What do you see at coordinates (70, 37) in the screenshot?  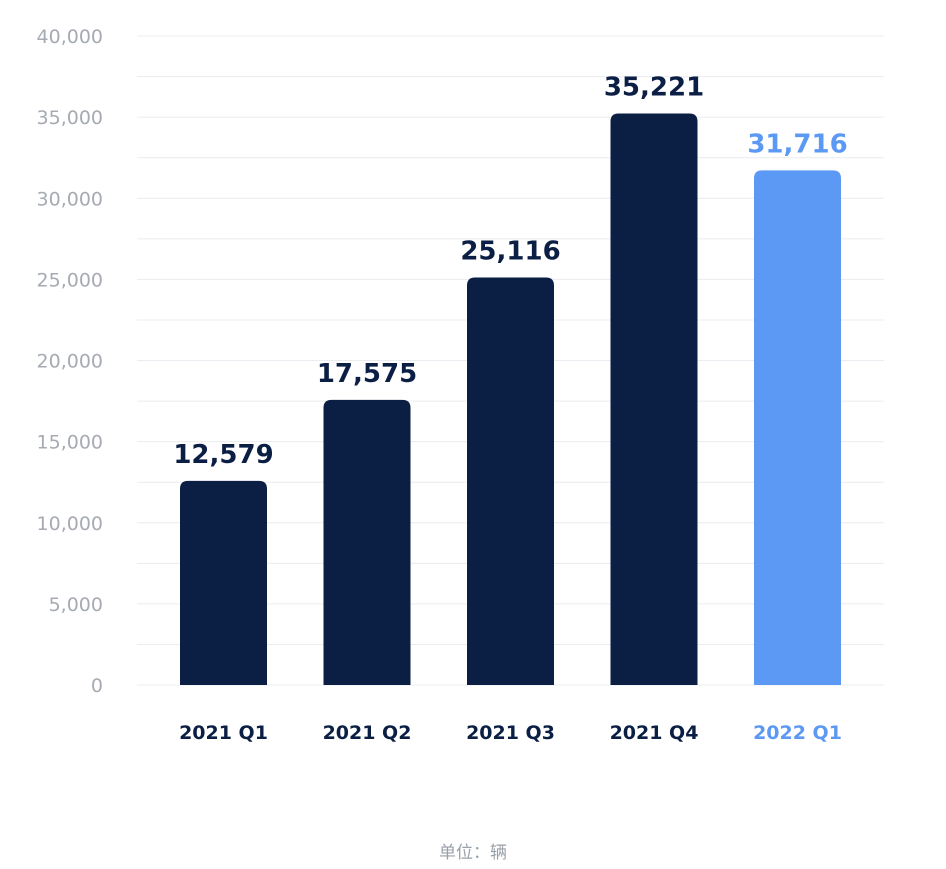 I see `y-tick-label: 40,000` at bounding box center [70, 37].